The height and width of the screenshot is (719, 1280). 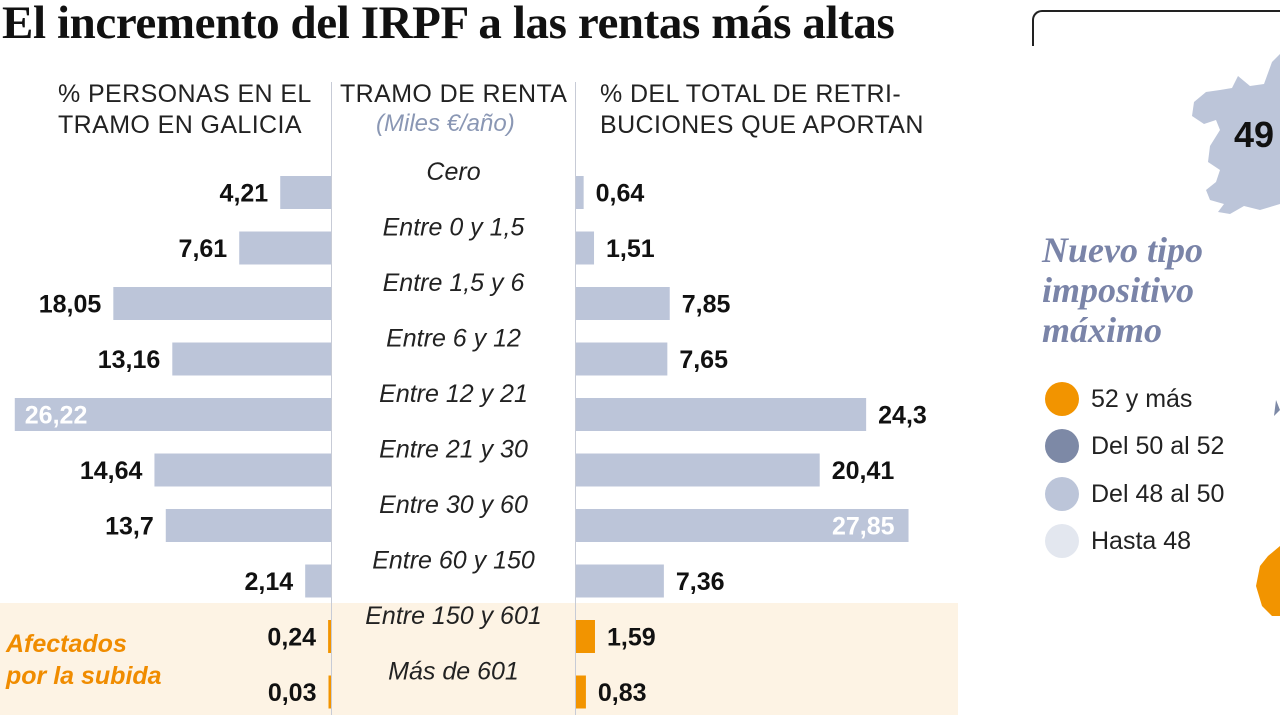 I want to click on right-header-line-1: % DEL TOTAL DE RETRI-, so click(x=751, y=94).